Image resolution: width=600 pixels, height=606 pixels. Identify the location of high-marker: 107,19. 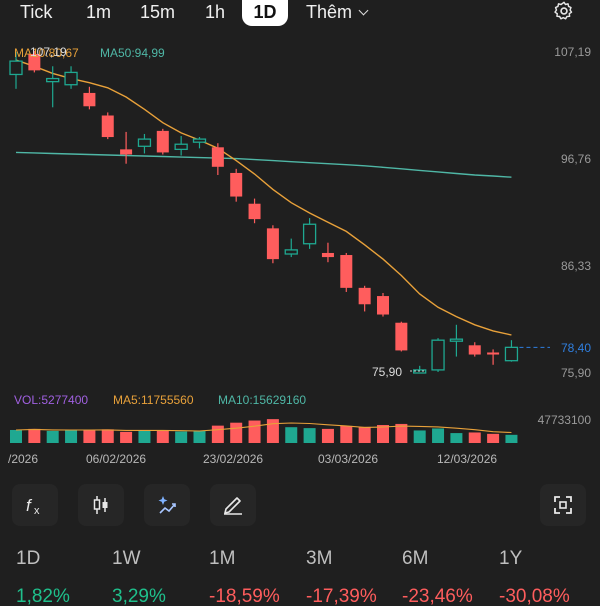
(48, 52).